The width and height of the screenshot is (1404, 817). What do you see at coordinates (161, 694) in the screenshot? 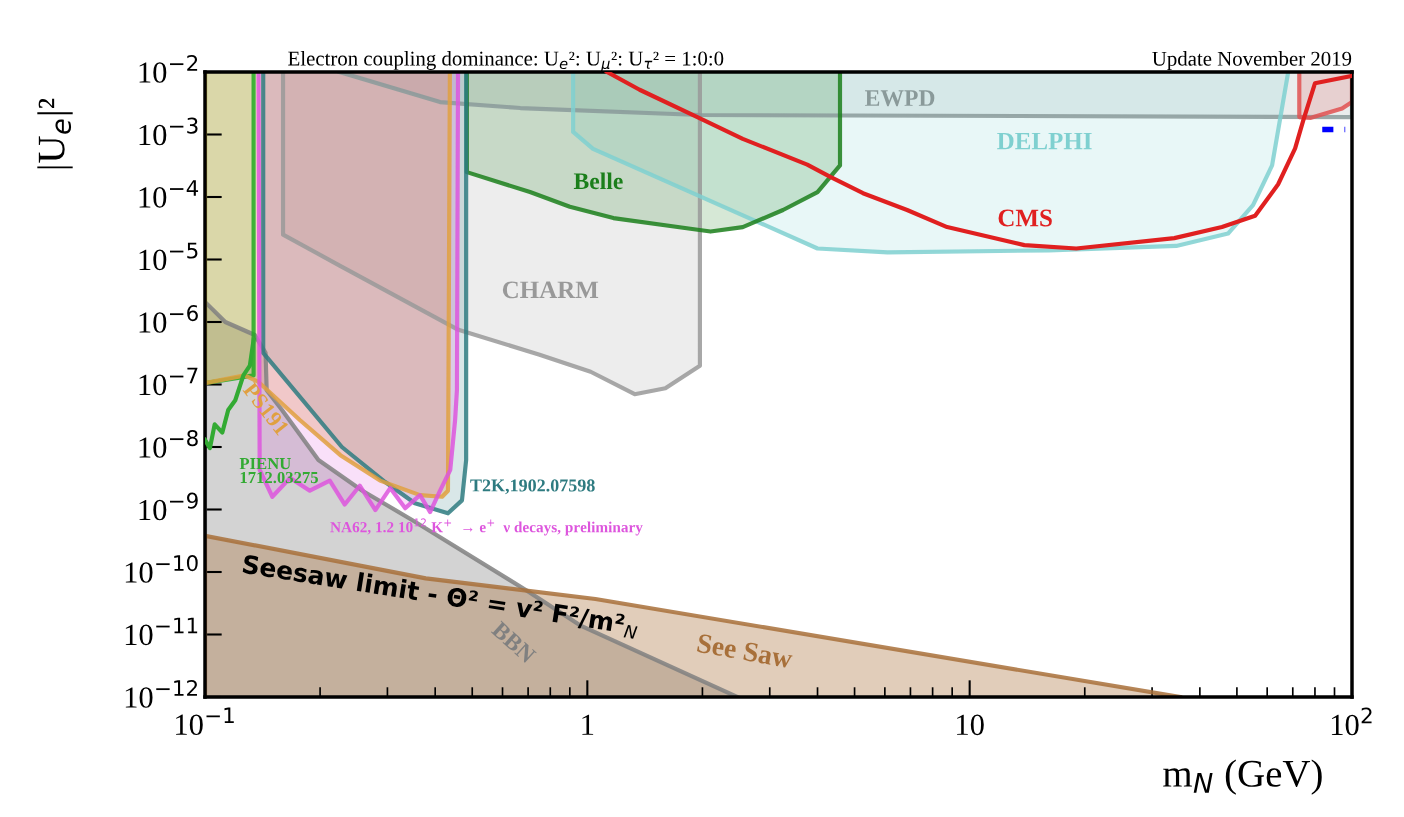
I see `y-tick-label: 10$^{−12}$` at bounding box center [161, 694].